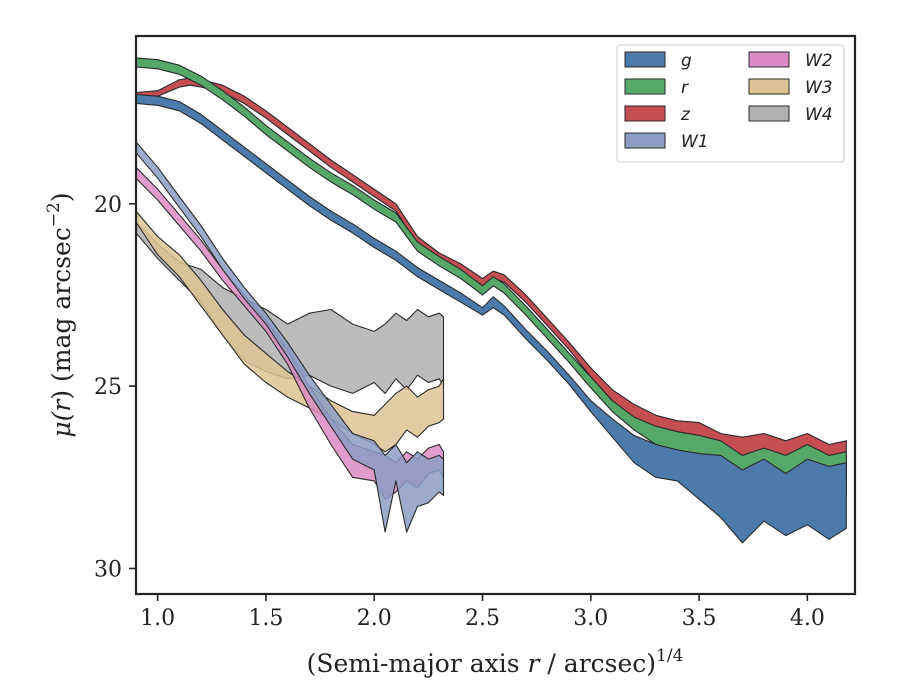 The width and height of the screenshot is (900, 700). Describe the element at coordinates (108, 205) in the screenshot. I see `y-tick-label: 20` at that location.